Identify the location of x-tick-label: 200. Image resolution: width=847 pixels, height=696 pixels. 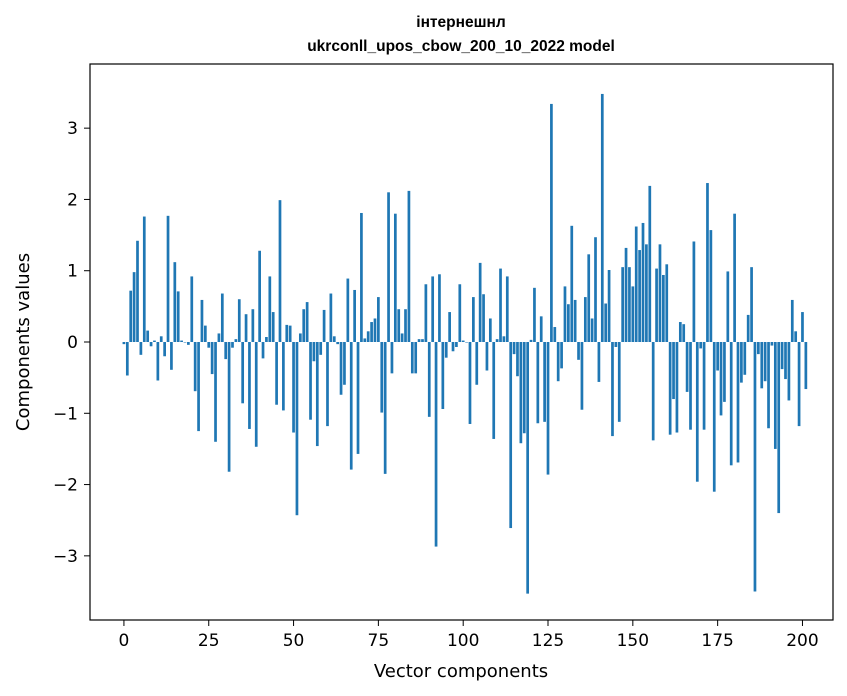
(802, 641).